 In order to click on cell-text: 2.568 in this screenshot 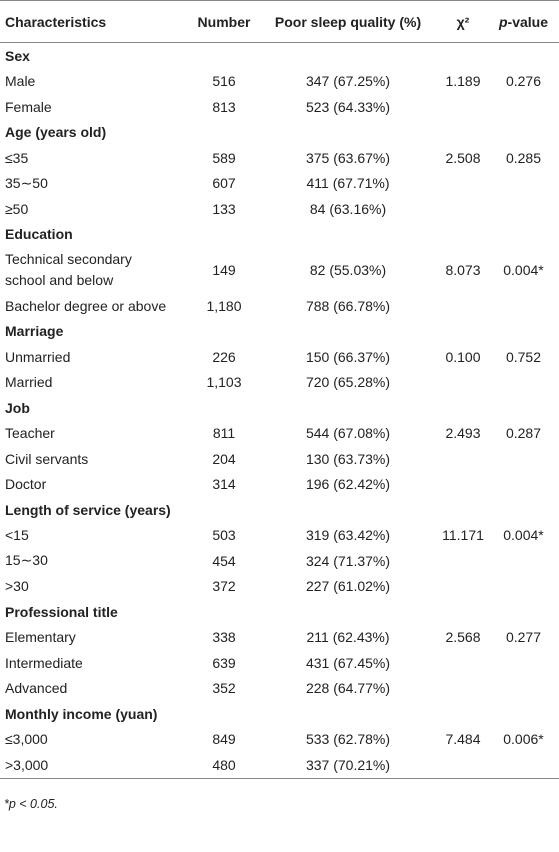, I will do `click(463, 637)`.